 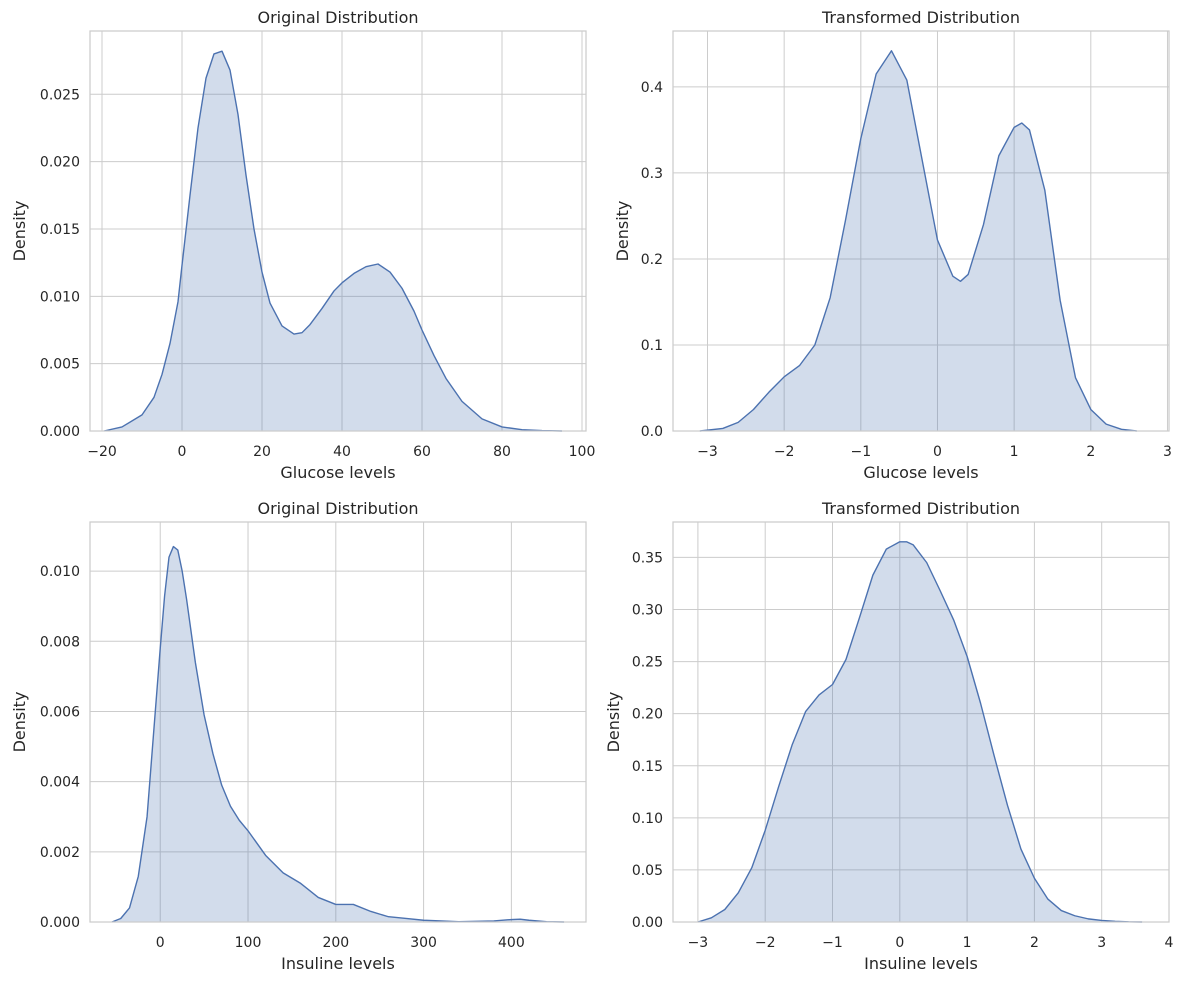 I want to click on y-tick-label: 0.10, so click(x=647, y=819).